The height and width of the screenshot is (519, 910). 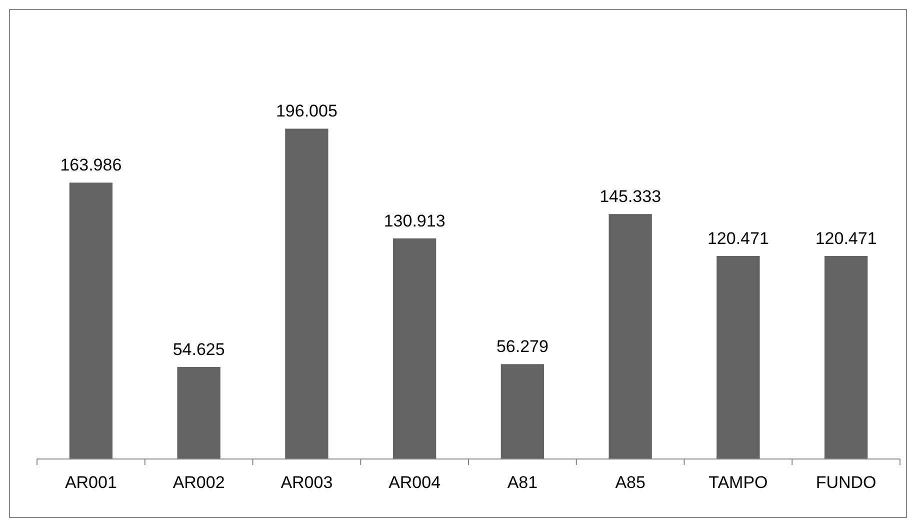 I want to click on data-label: 145.333, so click(x=631, y=196).